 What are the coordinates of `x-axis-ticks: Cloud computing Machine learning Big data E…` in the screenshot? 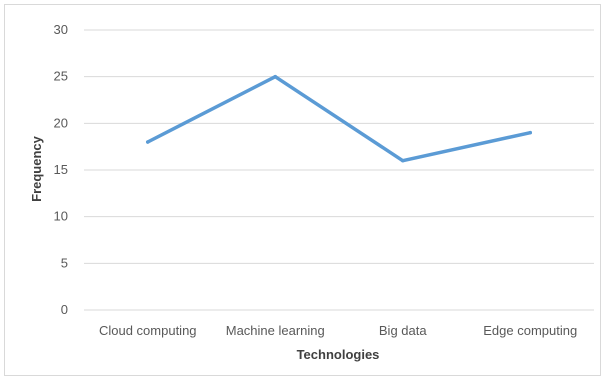 It's located at (338, 330).